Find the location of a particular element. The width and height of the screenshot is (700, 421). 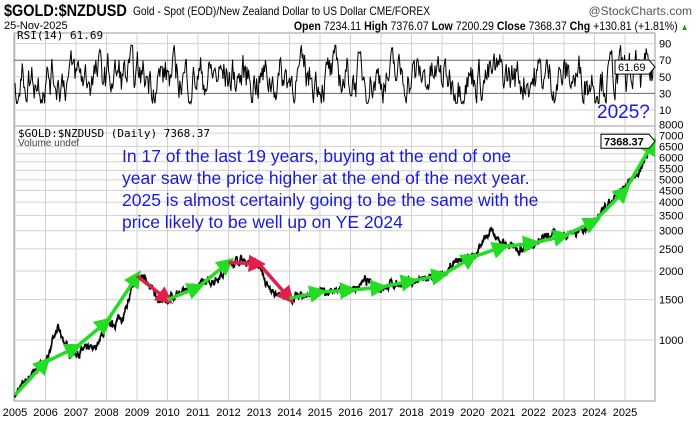

x-tick-label: 2022 is located at coordinates (533, 413).